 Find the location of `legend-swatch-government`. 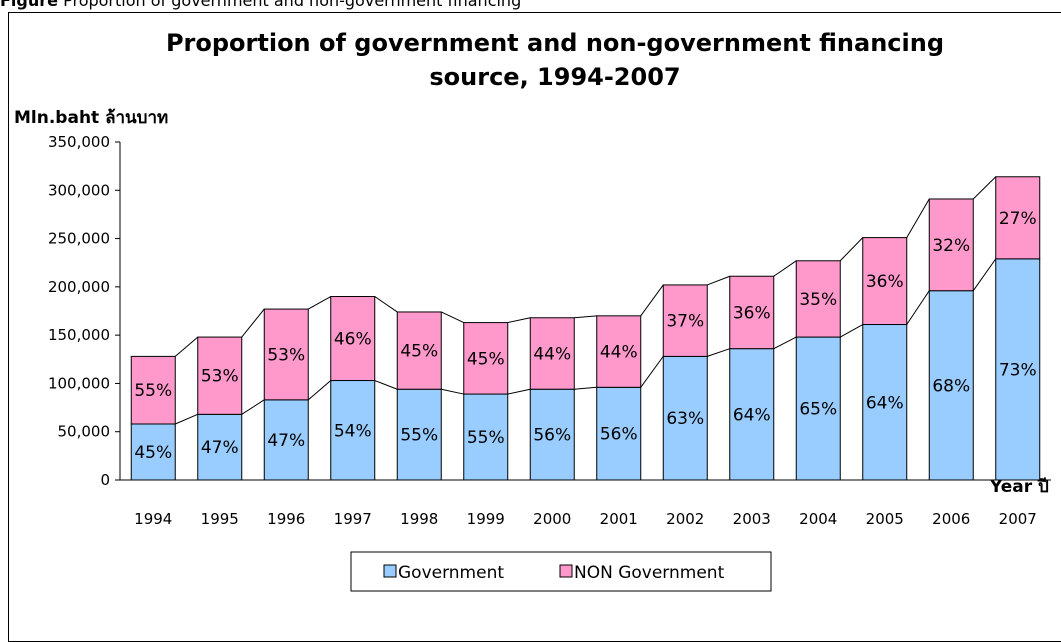

legend-swatch-government is located at coordinates (390, 571).